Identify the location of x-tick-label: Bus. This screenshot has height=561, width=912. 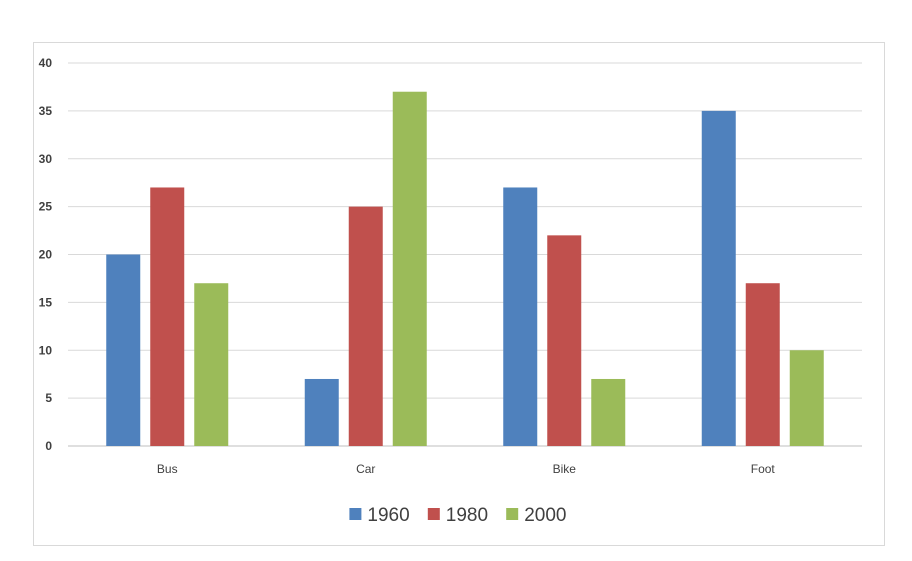
(167, 469).